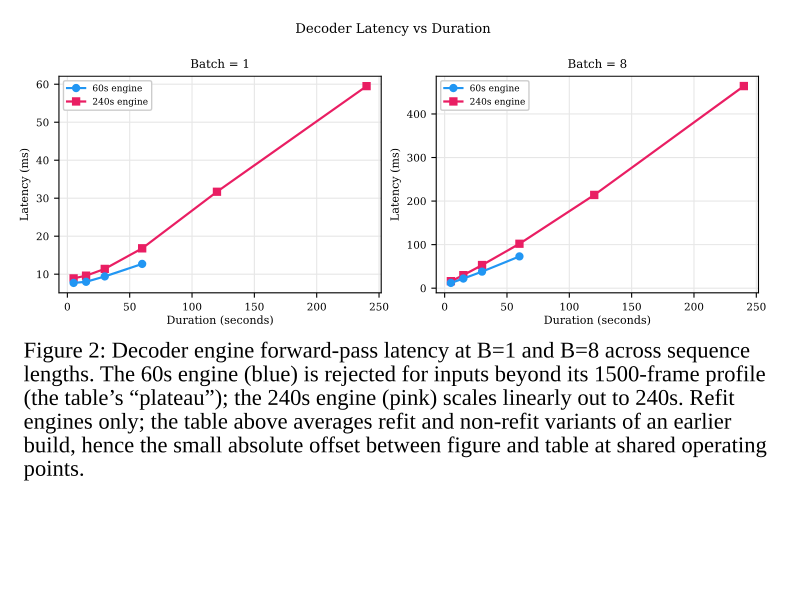  What do you see at coordinates (42, 236) in the screenshot?
I see `y-tick-label: 20` at bounding box center [42, 236].